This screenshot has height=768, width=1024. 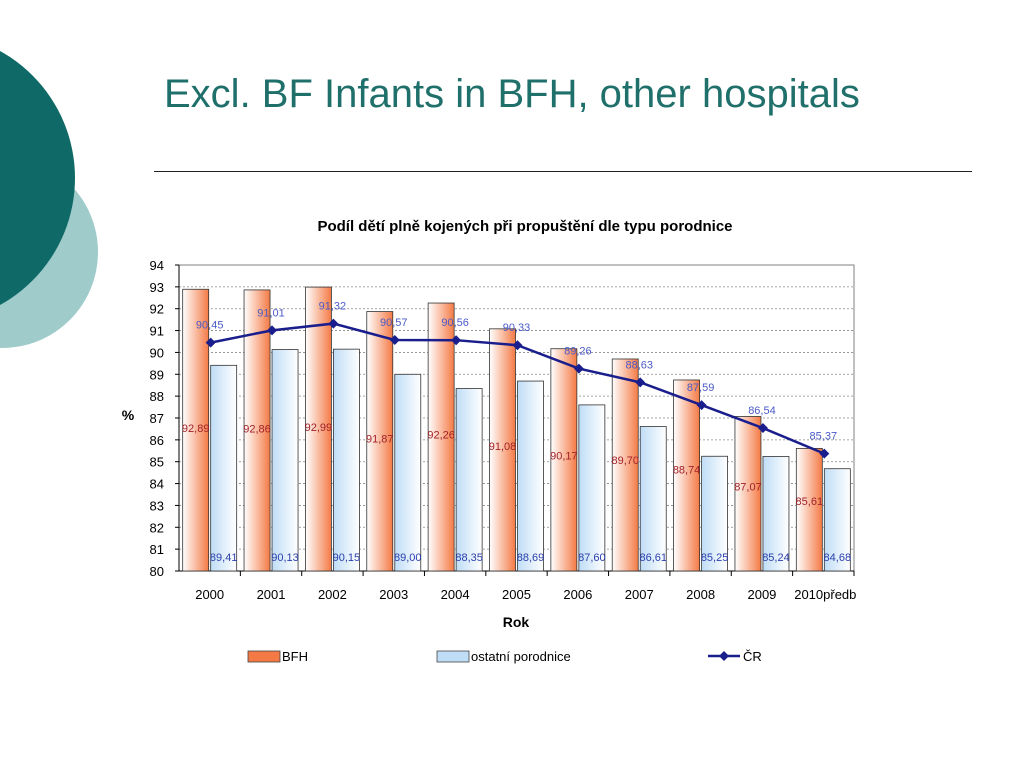 What do you see at coordinates (564, 456) in the screenshot?
I see `data-label-bfh: 90,17` at bounding box center [564, 456].